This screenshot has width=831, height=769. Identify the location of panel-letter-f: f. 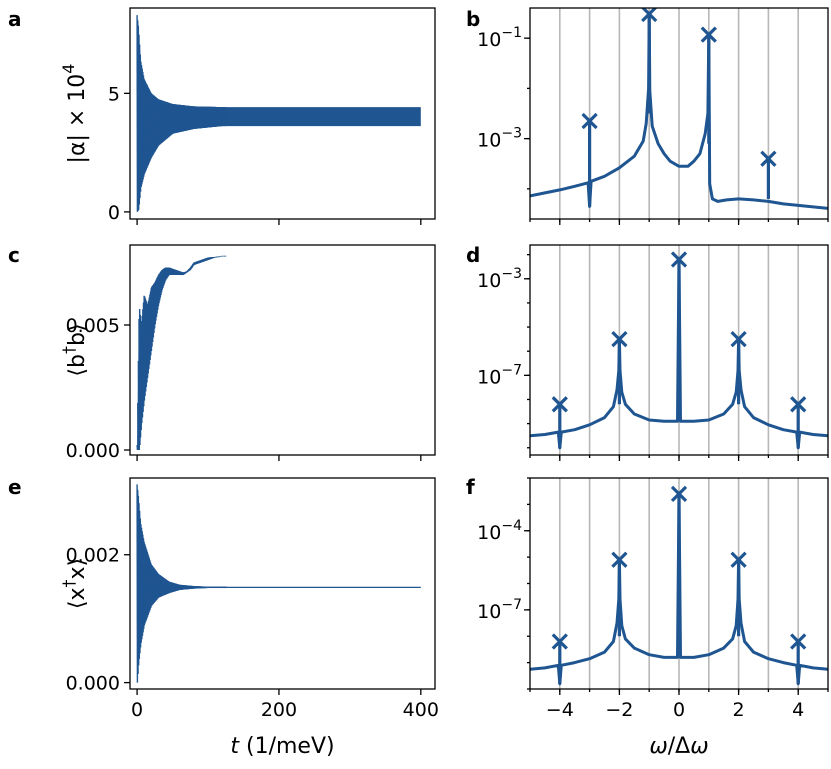
(470, 487).